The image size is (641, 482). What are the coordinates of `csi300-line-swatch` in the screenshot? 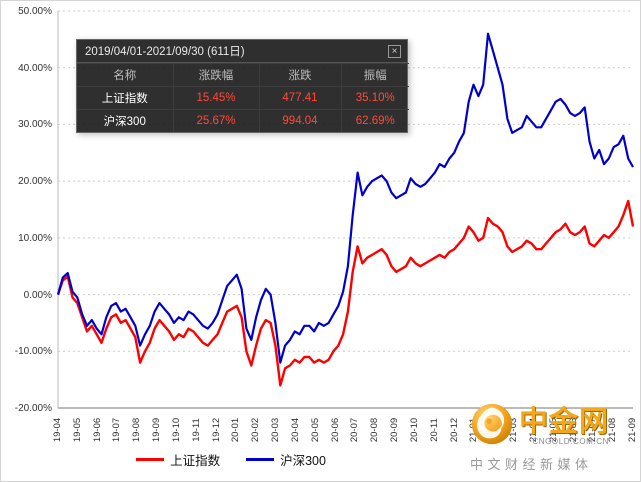 It's located at (260, 459).